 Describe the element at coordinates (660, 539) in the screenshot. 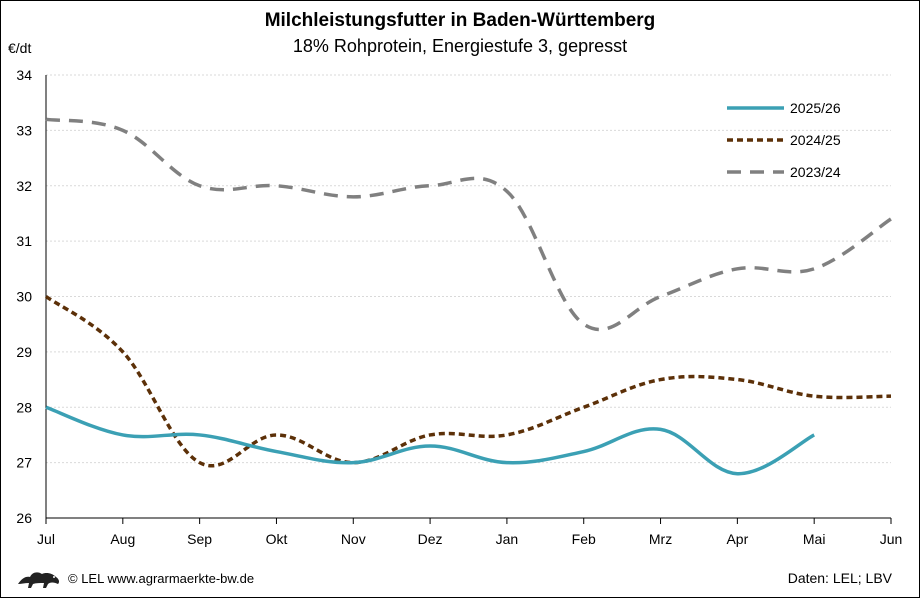

I see `x-tick-label: Mrz` at that location.